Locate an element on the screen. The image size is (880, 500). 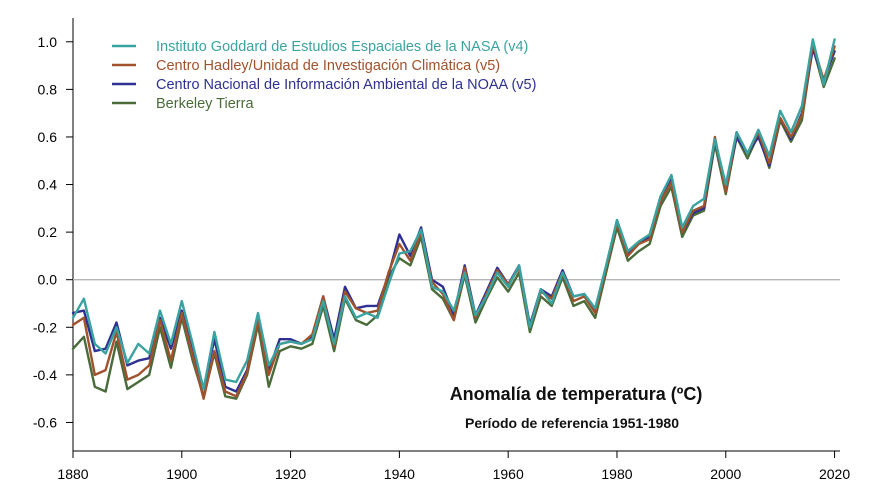
y-tick-label: 0.6 is located at coordinates (48, 137).